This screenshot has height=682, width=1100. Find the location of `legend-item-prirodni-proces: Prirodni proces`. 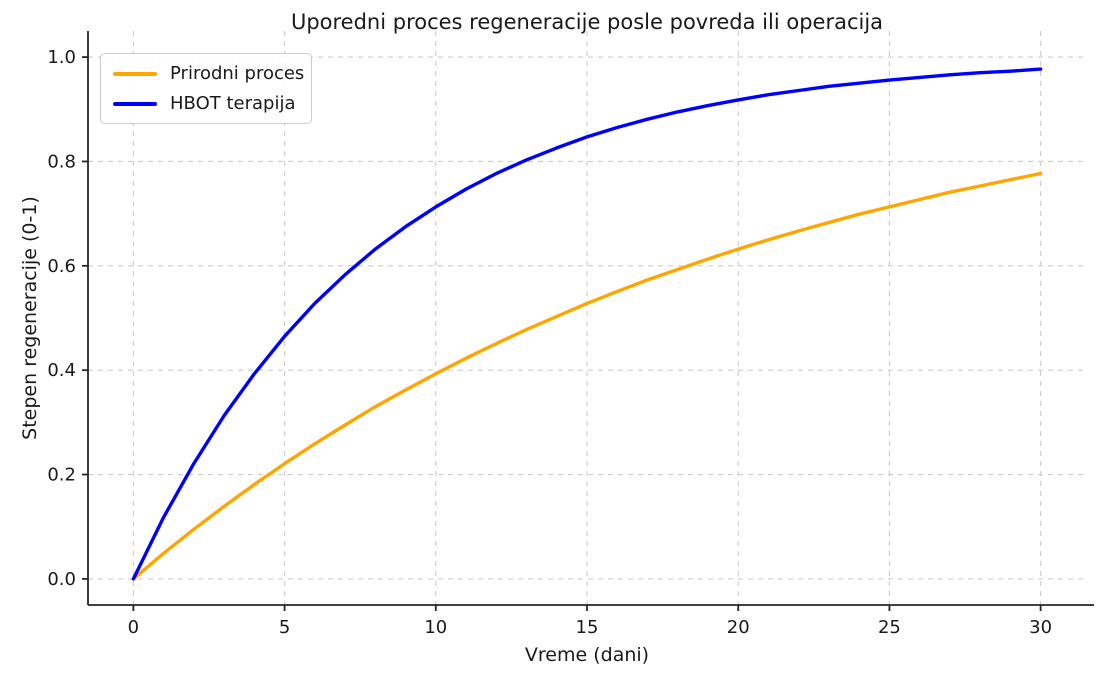

legend-item-prirodni-proces: Prirodni proces is located at coordinates (208, 73).